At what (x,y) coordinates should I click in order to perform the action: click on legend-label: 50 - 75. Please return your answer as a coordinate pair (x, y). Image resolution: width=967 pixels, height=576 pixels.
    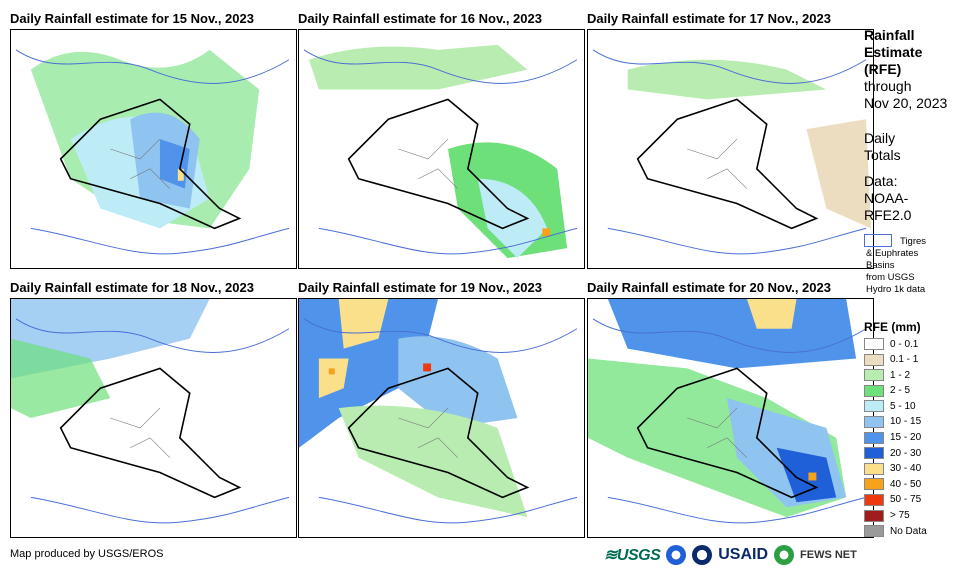
    Looking at the image, I should click on (906, 500).